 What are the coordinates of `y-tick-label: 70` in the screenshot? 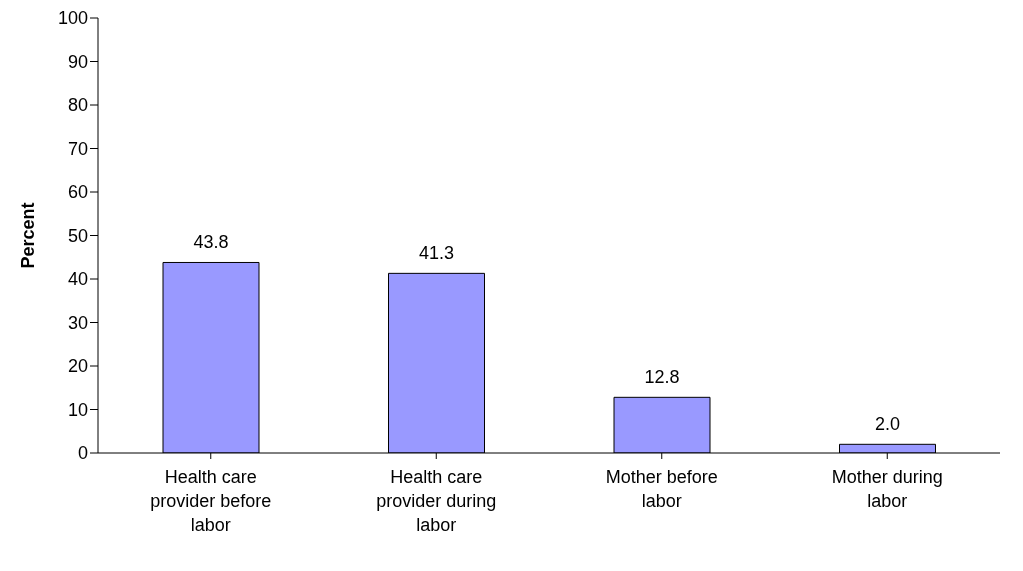 It's located at (77, 148).